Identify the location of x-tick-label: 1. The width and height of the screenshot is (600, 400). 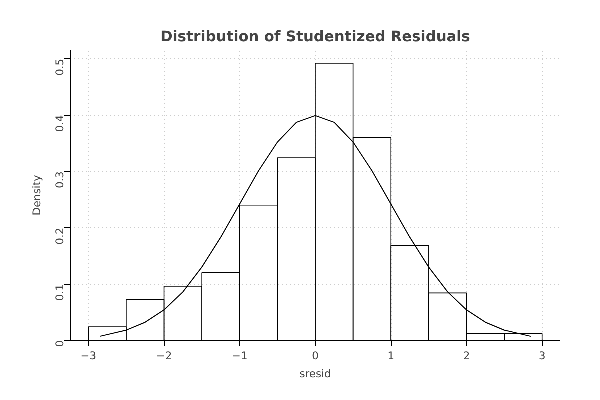
(391, 356).